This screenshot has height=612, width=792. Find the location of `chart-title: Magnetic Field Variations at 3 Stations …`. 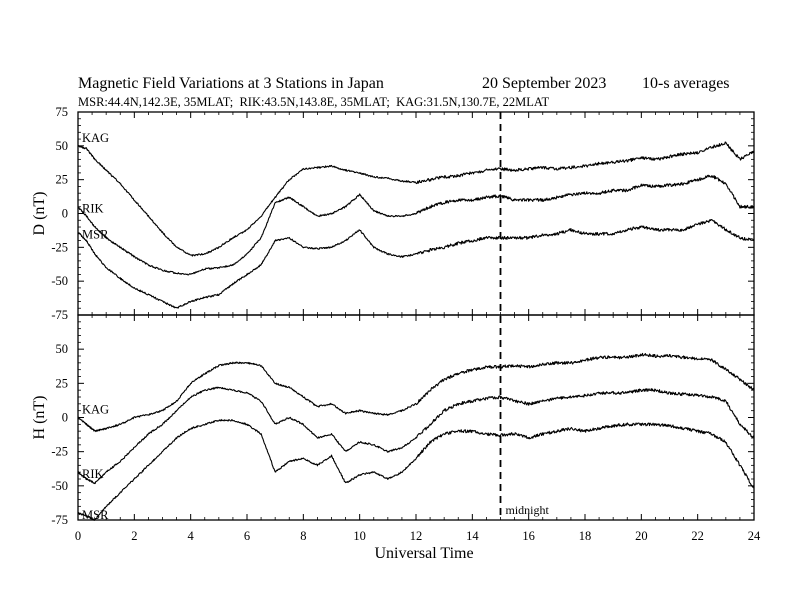

chart-title: Magnetic Field Variations at 3 Stations … is located at coordinates (231, 83).